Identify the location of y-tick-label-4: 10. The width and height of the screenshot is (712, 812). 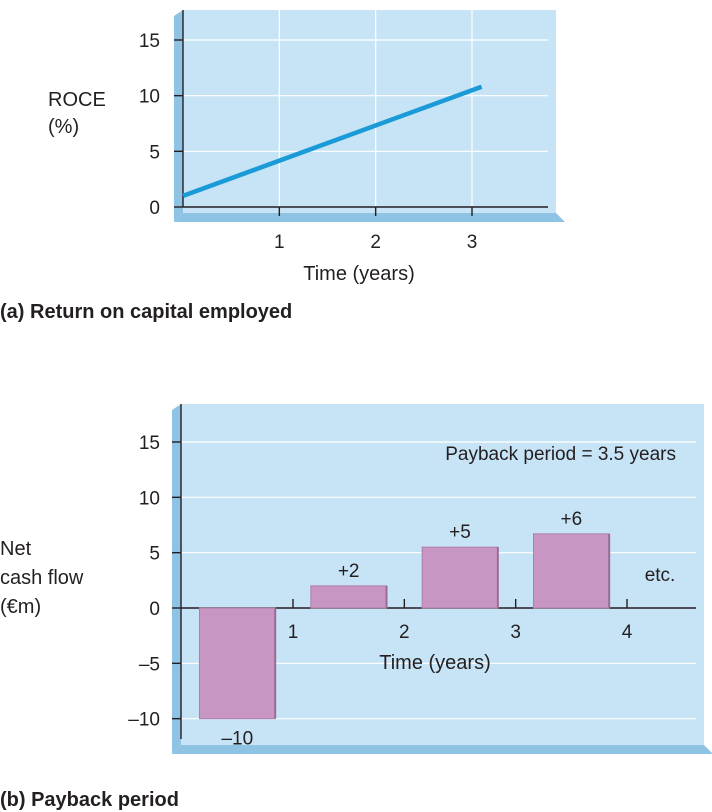
(149, 498).